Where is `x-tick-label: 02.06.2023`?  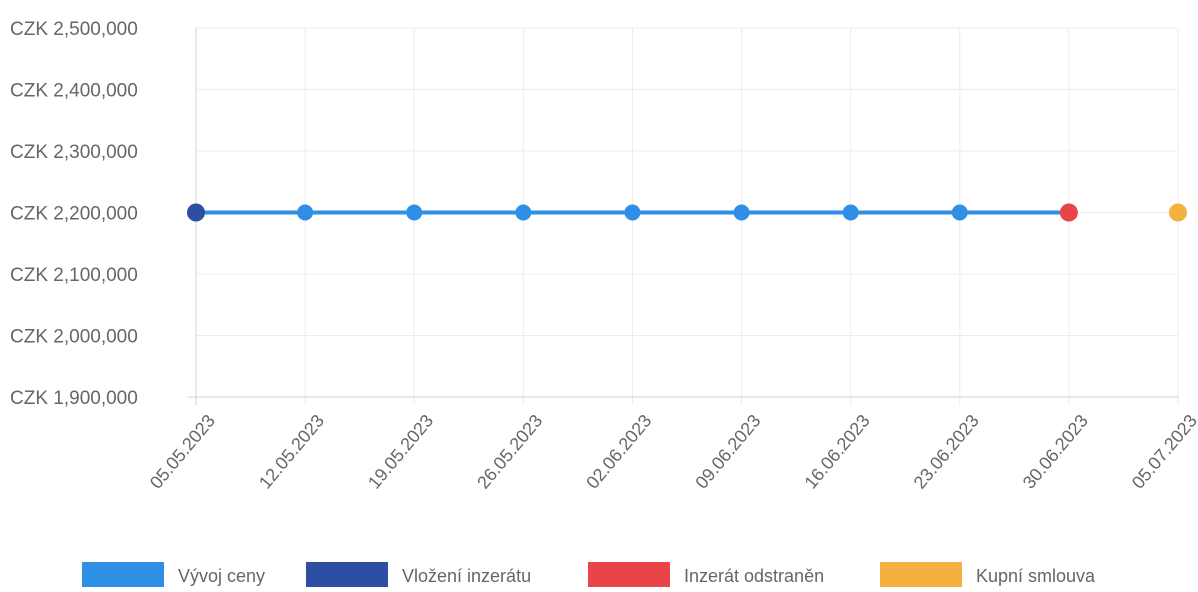 x-tick-label: 02.06.2023 is located at coordinates (618, 452).